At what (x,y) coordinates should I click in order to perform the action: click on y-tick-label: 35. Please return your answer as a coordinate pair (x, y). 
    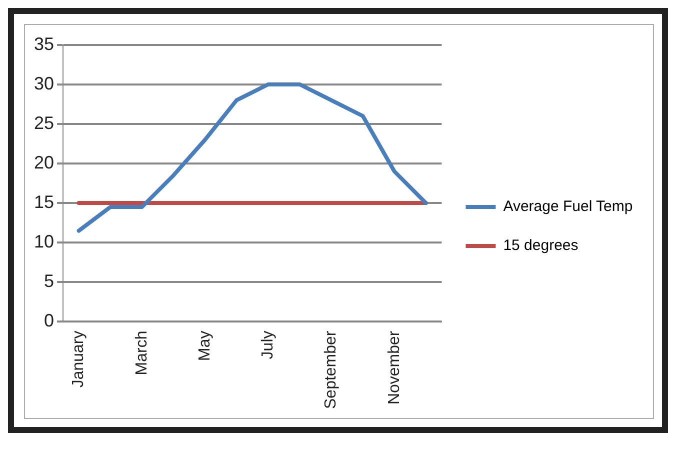
    Looking at the image, I should click on (44, 44).